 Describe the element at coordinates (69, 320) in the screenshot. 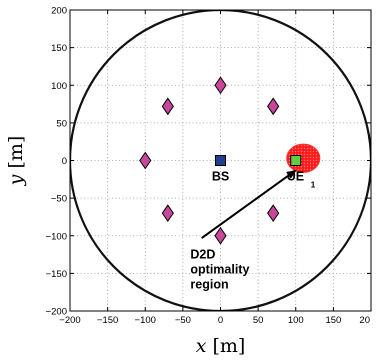

I see `x-tick-label-0: −200` at that location.